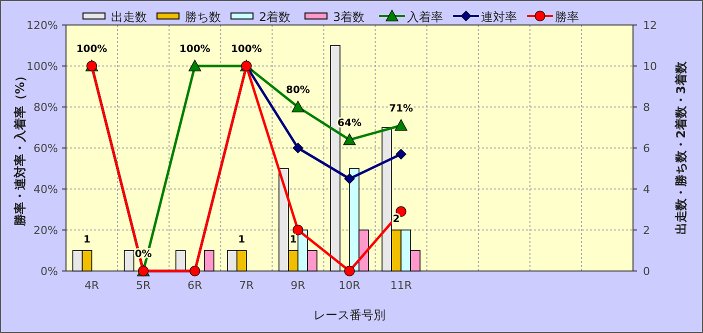 The width and height of the screenshot is (703, 333). I want to click on legend-label: 出走数, so click(129, 17).